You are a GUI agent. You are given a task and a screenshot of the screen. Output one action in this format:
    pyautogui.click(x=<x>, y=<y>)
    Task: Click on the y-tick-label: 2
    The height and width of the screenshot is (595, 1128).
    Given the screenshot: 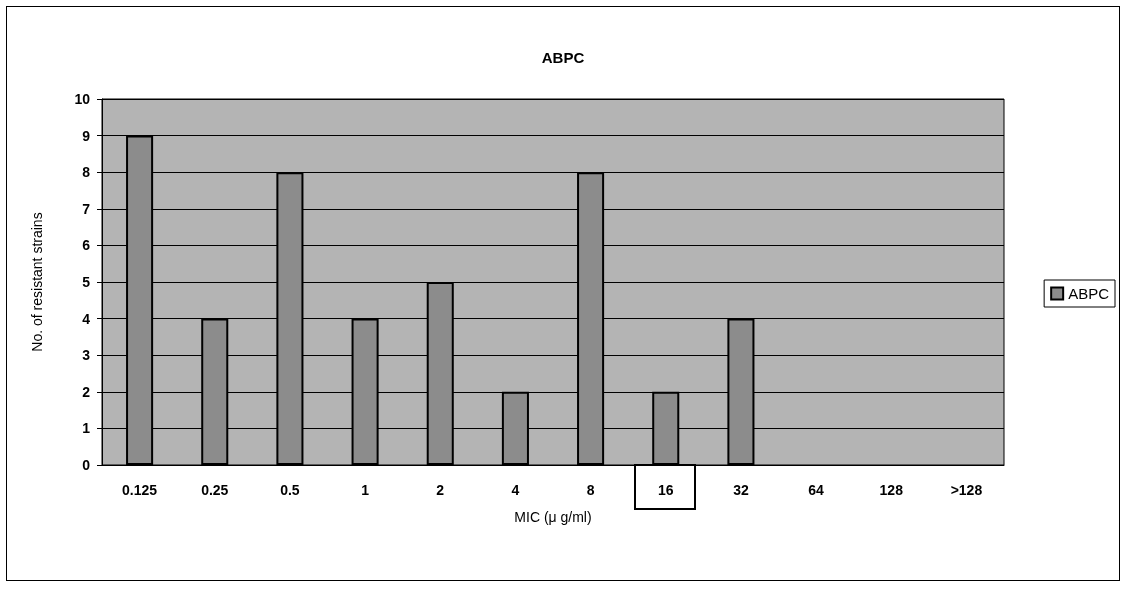 What is the action you would take?
    pyautogui.click(x=86, y=391)
    